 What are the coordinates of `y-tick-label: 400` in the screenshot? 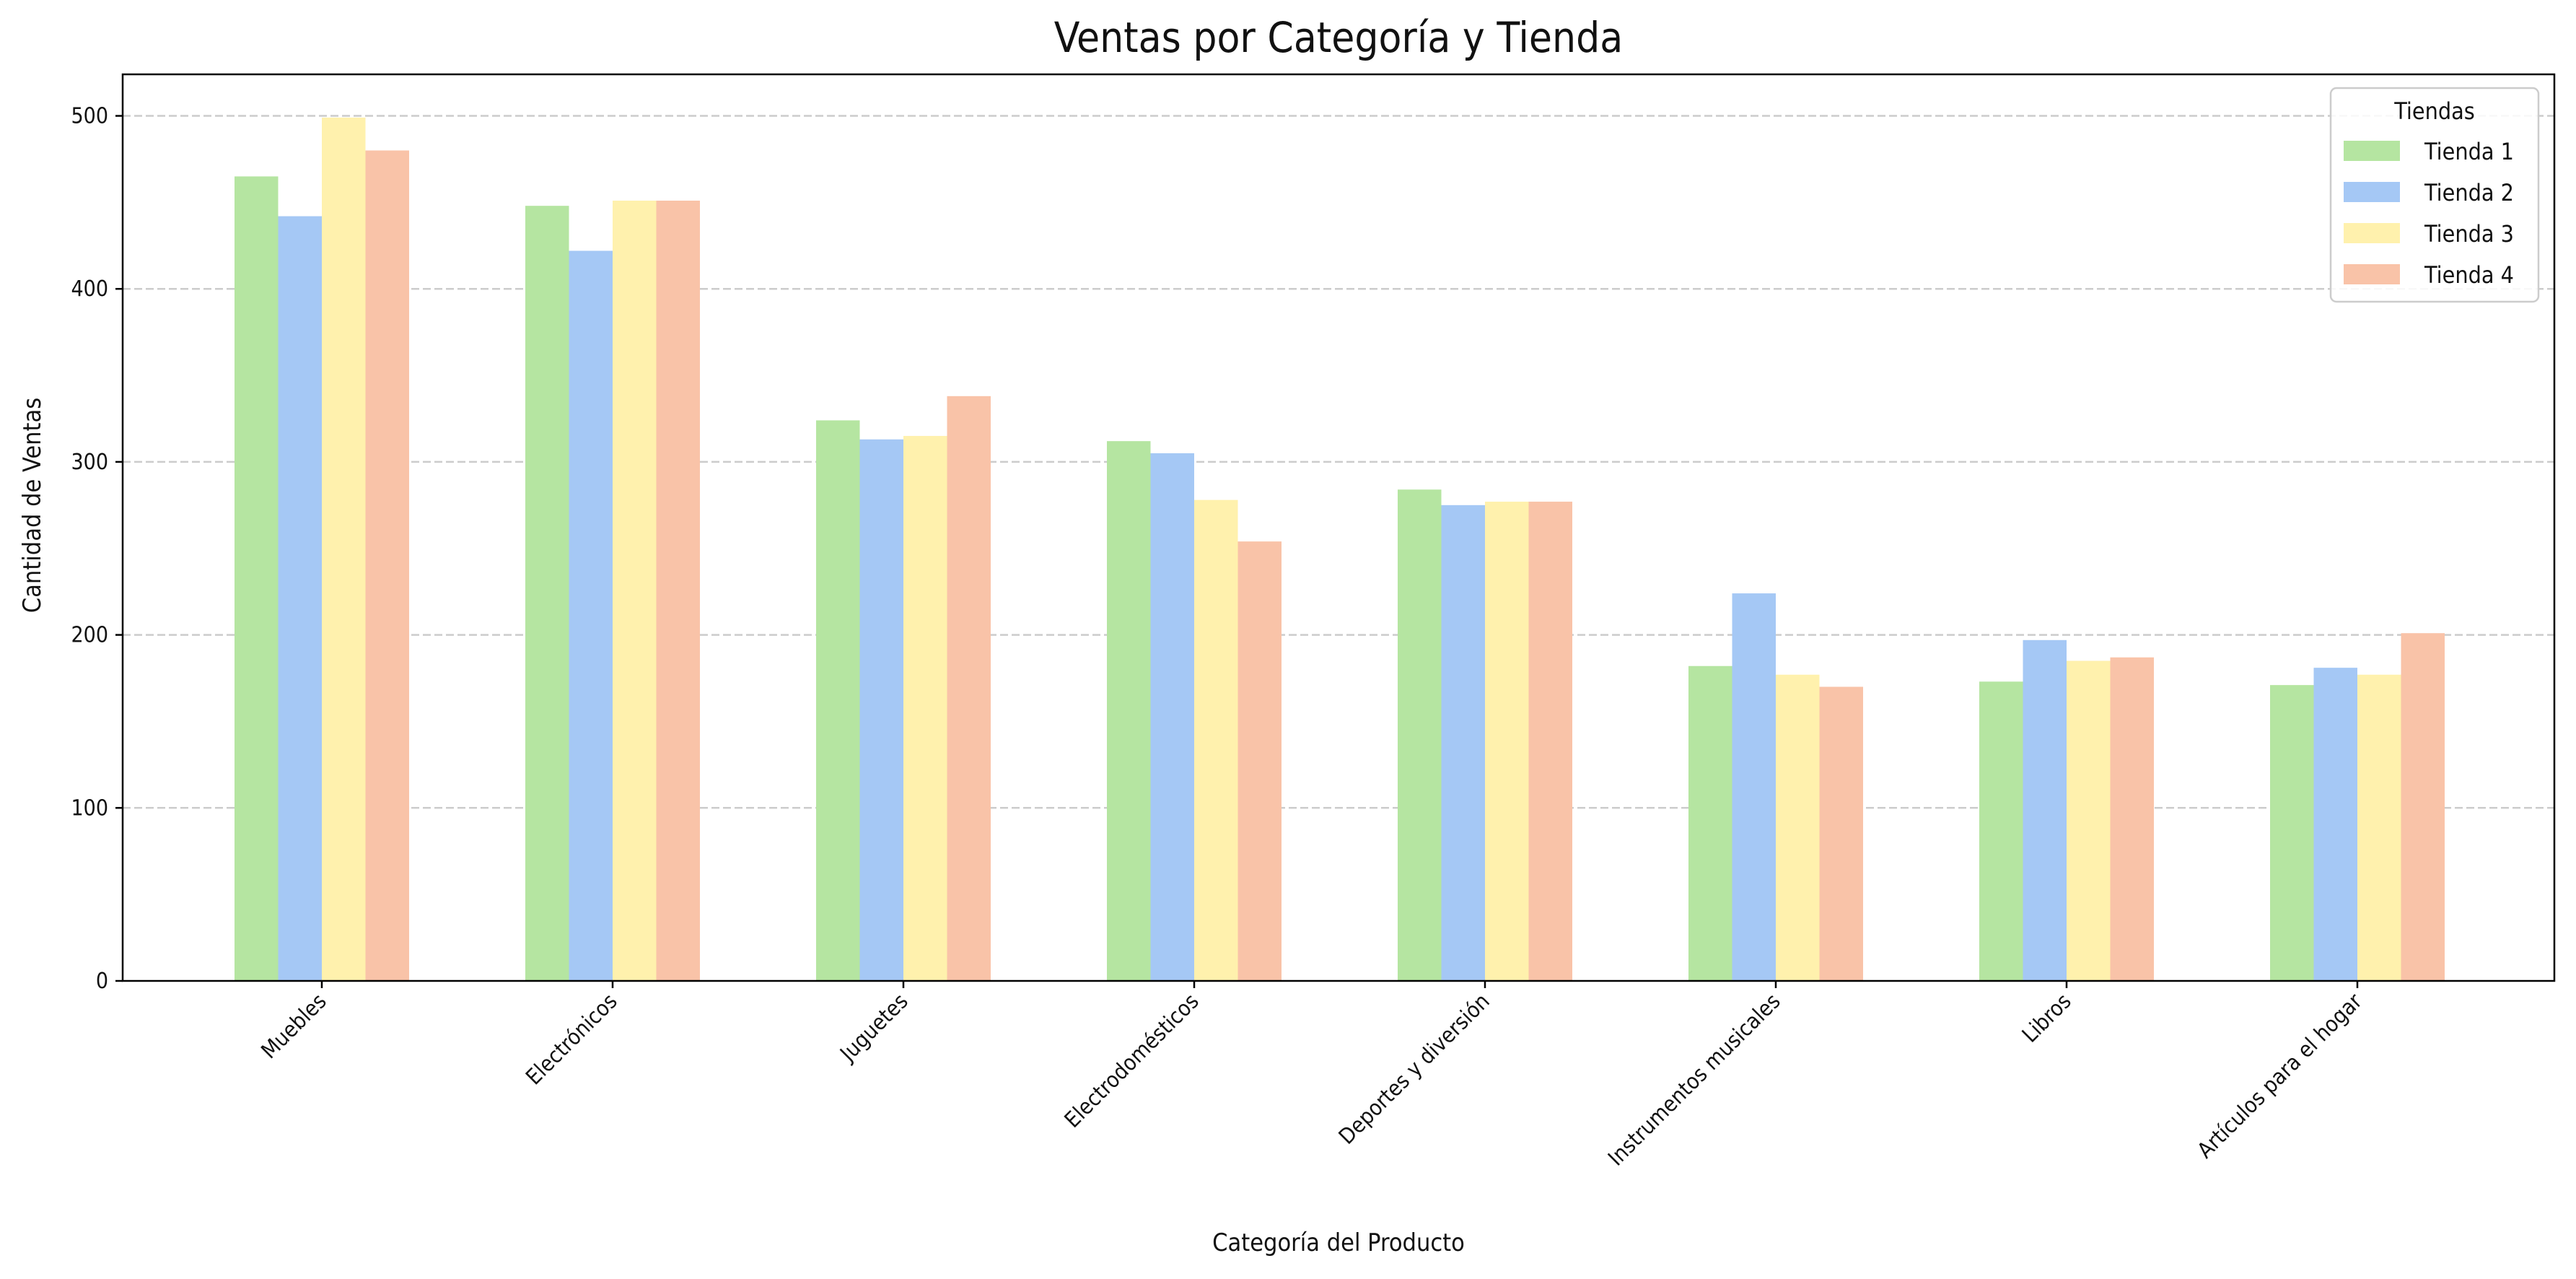 It's located at (89, 289).